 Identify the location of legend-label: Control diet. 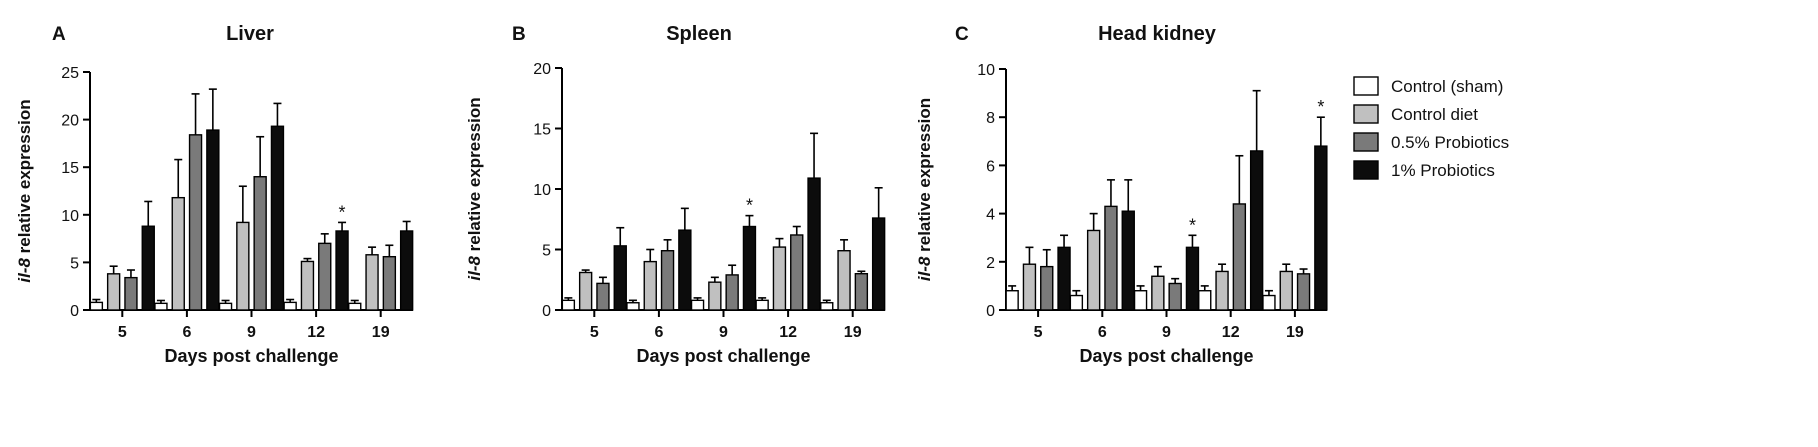
(1434, 114).